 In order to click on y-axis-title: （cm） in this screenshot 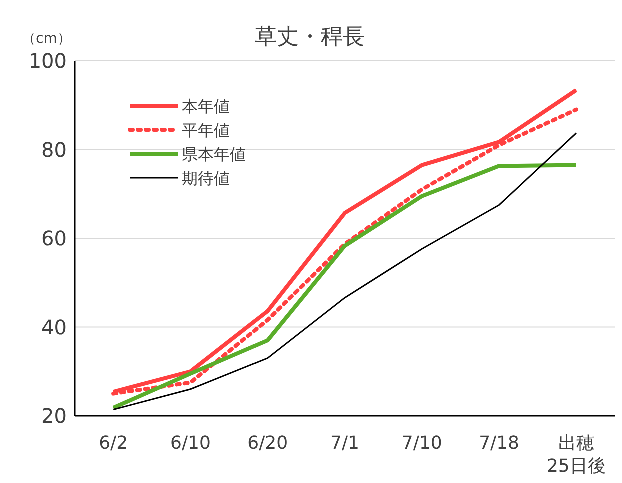, I will do `click(47, 39)`.